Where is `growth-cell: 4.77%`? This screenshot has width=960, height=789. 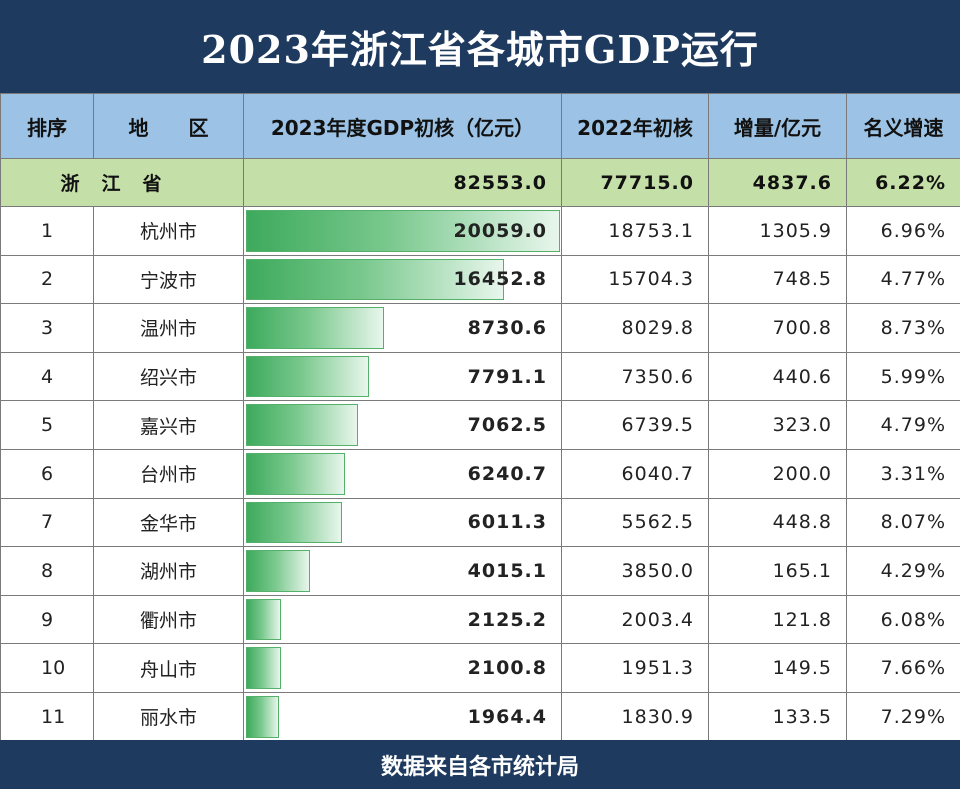 growth-cell: 4.77% is located at coordinates (903, 279).